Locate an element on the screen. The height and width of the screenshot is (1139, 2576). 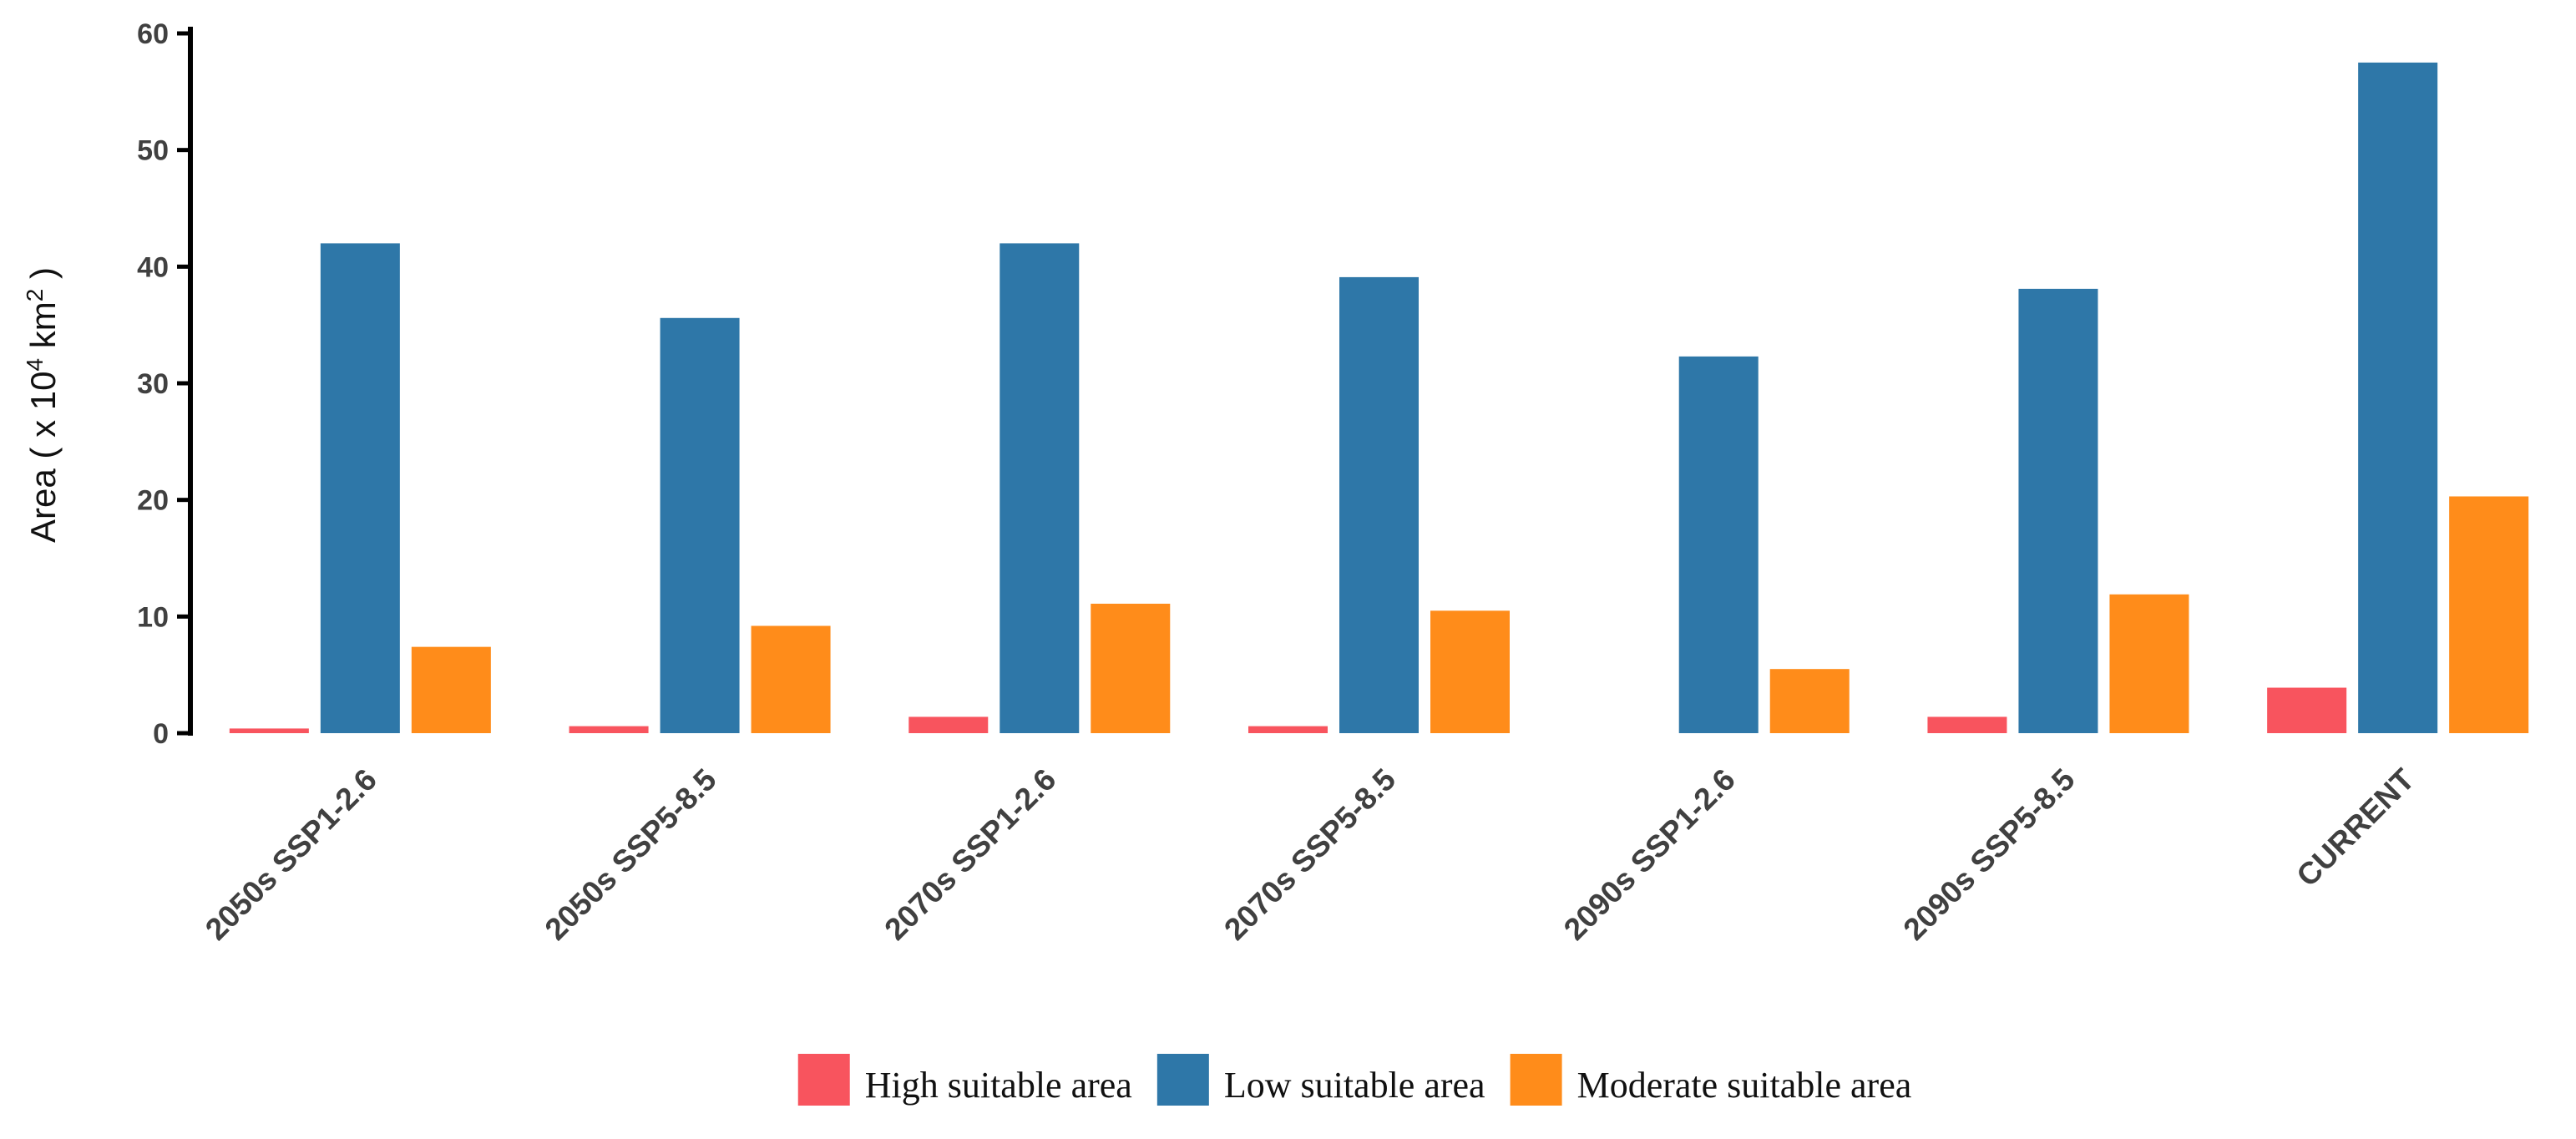
legend-swatch-high-suitable-area is located at coordinates (823, 1080).